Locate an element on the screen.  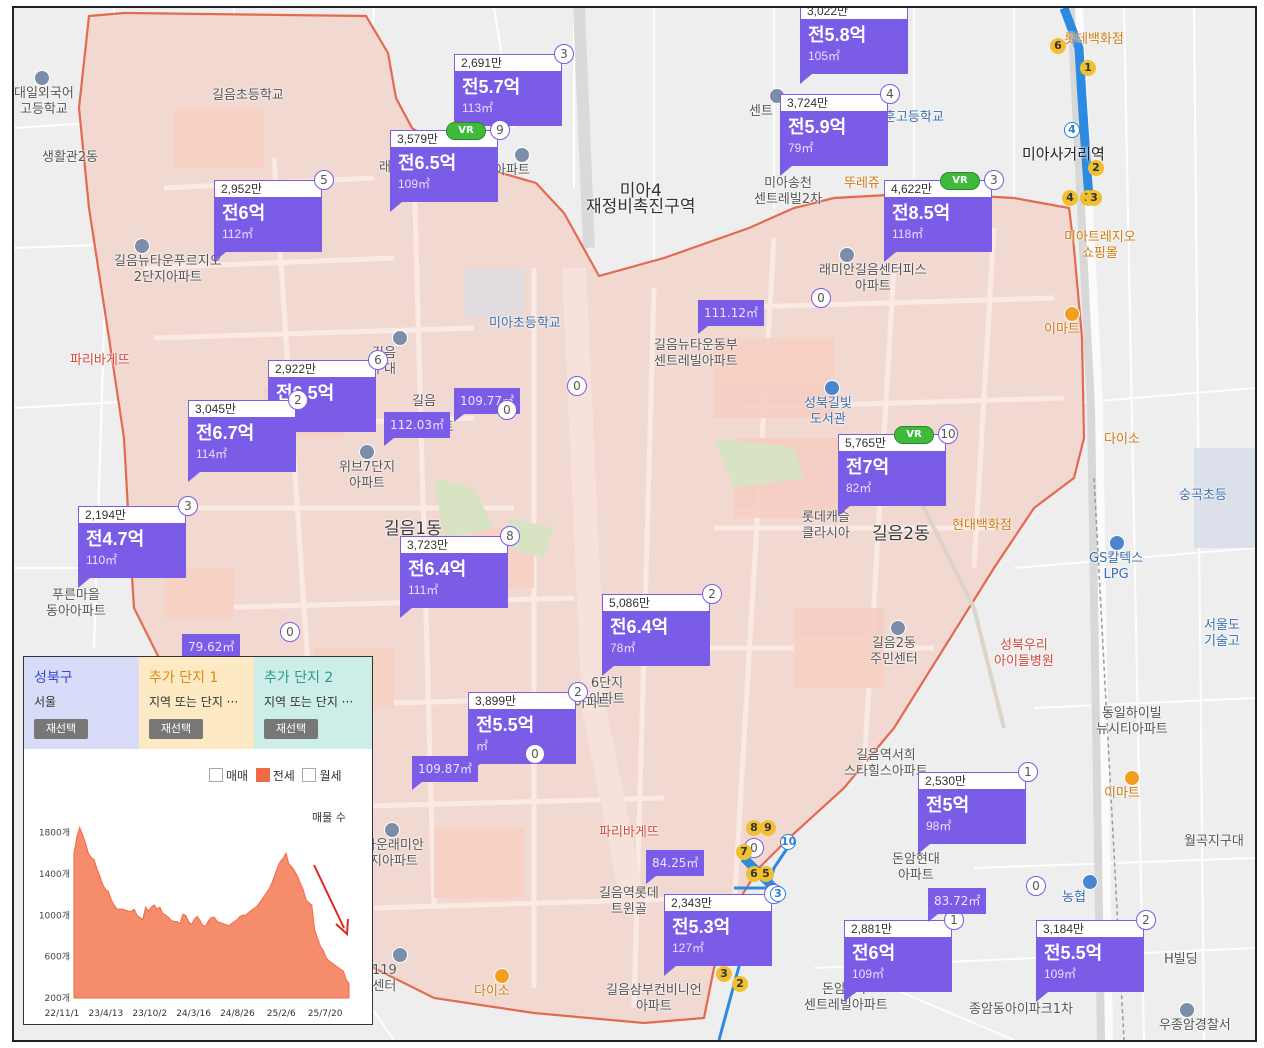
place-label: 길음2동 주민센터 is located at coordinates (894, 651).